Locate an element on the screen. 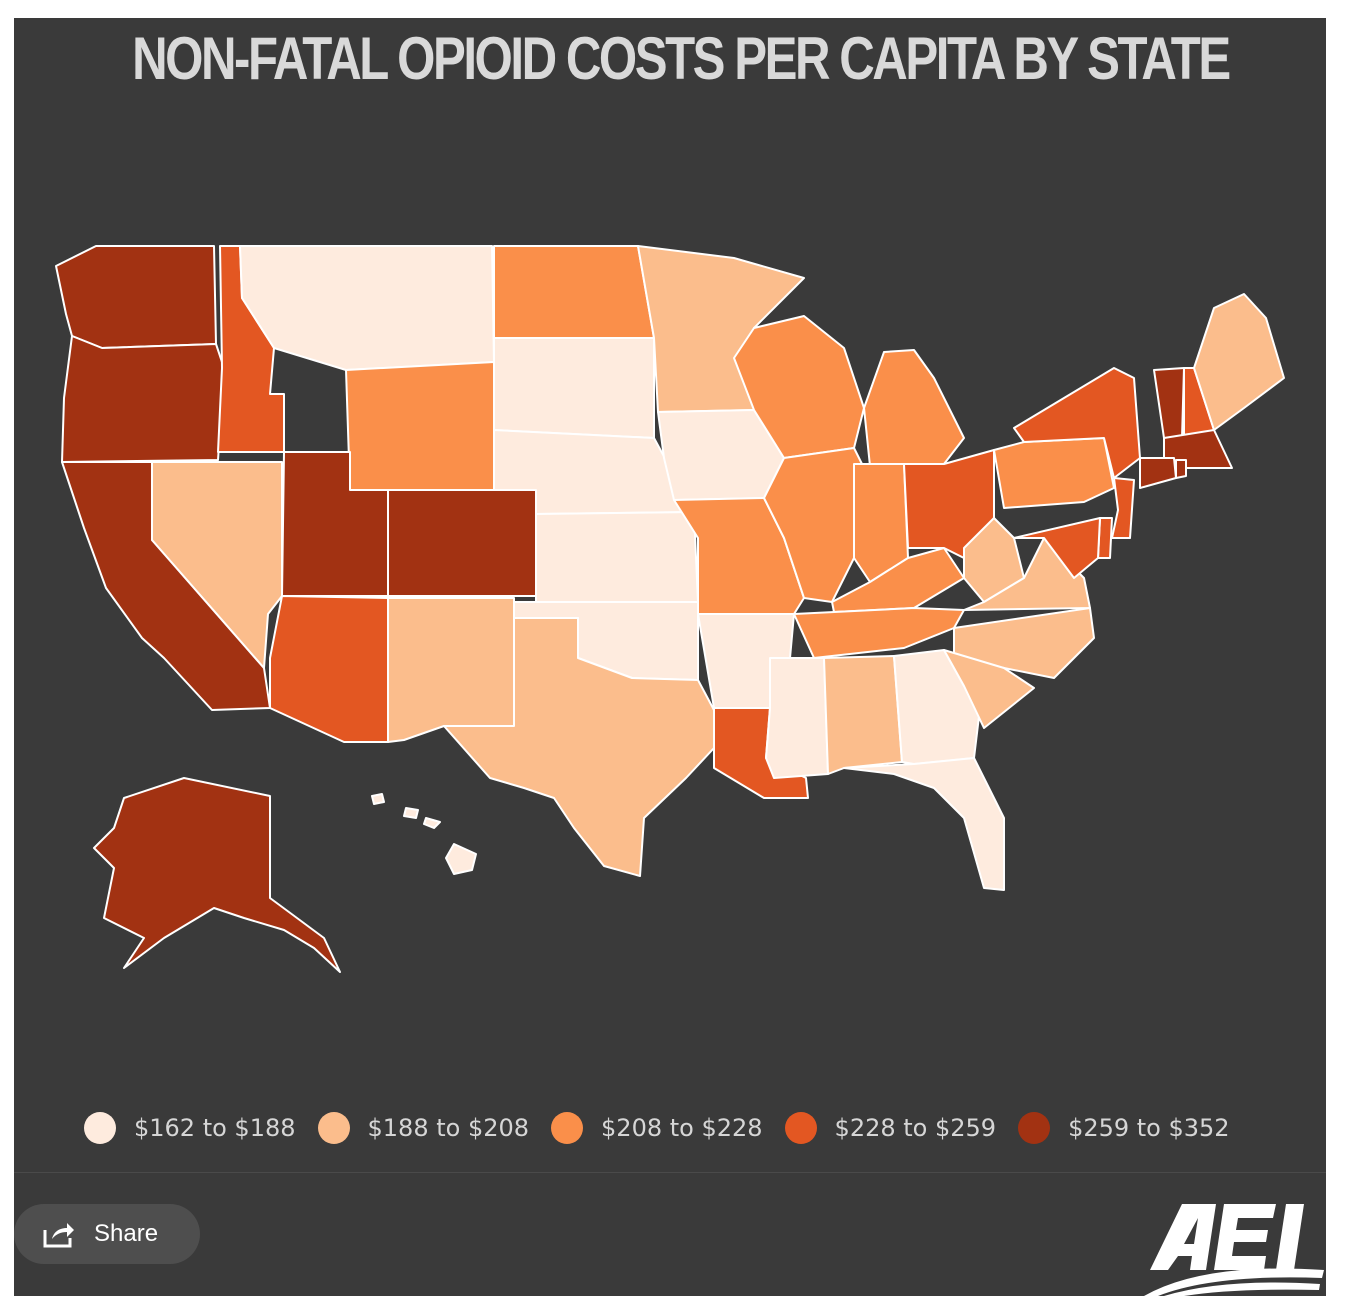 Image resolution: width=1348 pixels, height=1296 pixels. state-ak is located at coordinates (217, 875).